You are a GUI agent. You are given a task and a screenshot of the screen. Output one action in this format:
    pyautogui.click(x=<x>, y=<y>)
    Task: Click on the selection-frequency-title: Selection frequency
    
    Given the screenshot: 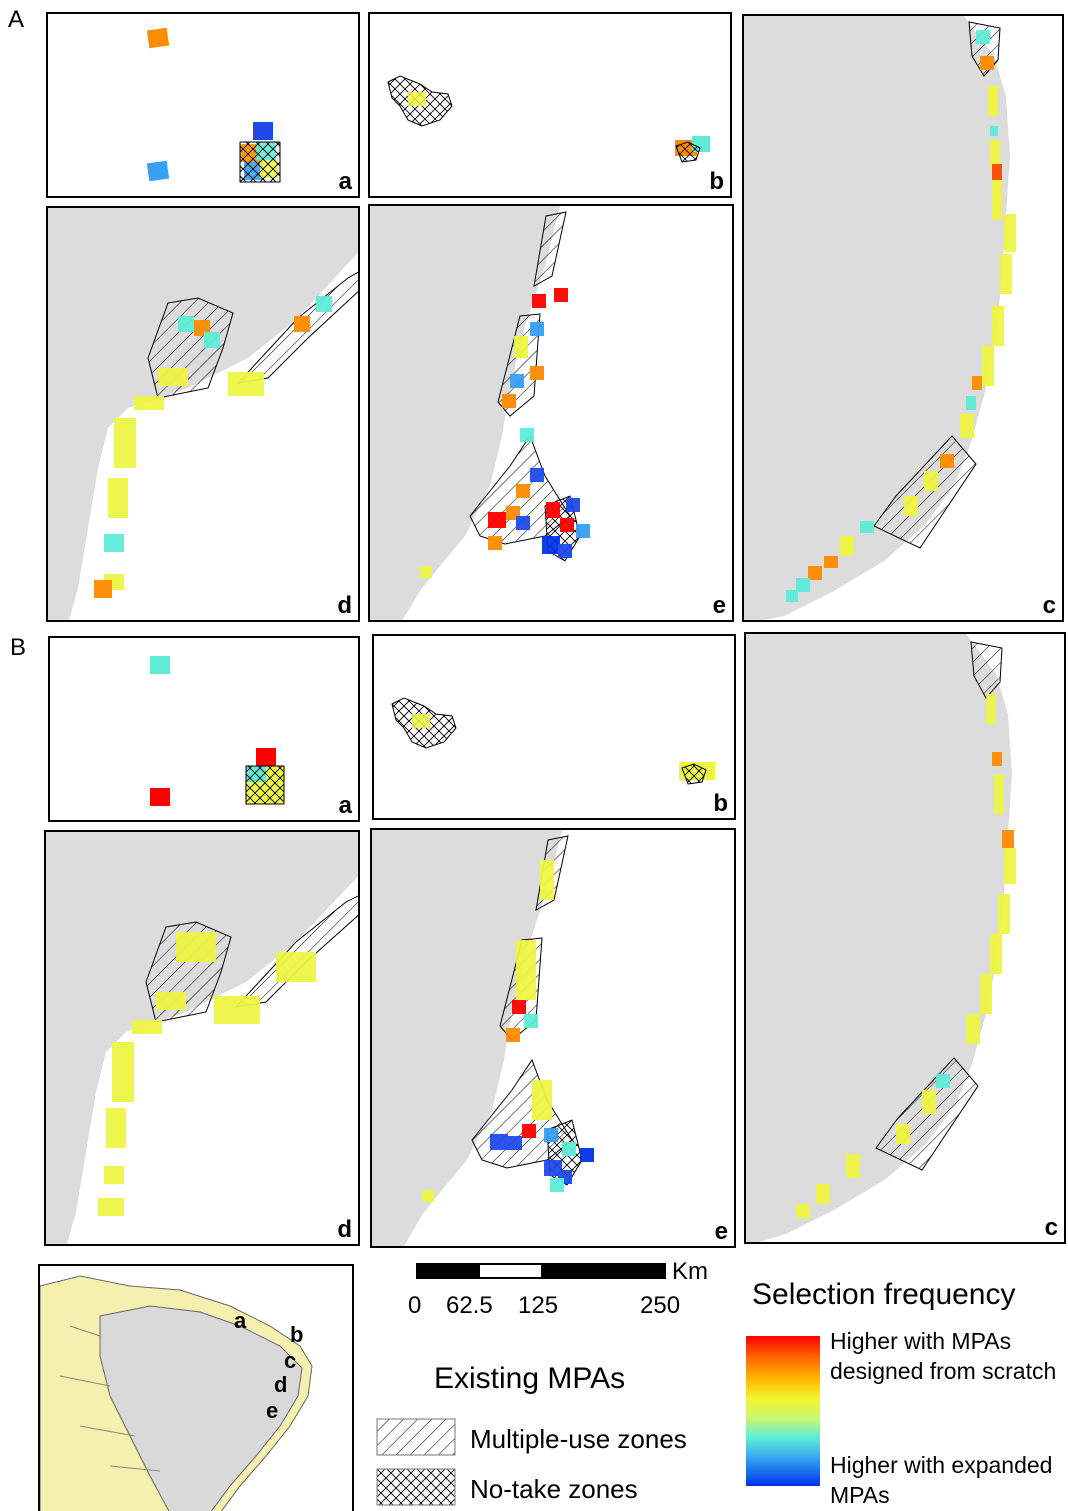 What is the action you would take?
    pyautogui.click(x=884, y=1294)
    